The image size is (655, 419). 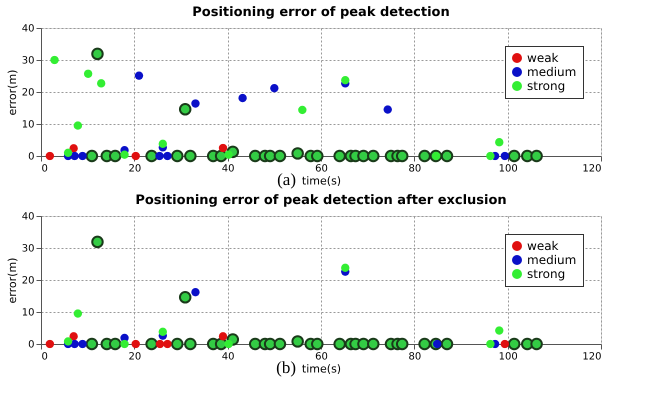 What do you see at coordinates (286, 179) in the screenshot?
I see `text: (a)` at bounding box center [286, 179].